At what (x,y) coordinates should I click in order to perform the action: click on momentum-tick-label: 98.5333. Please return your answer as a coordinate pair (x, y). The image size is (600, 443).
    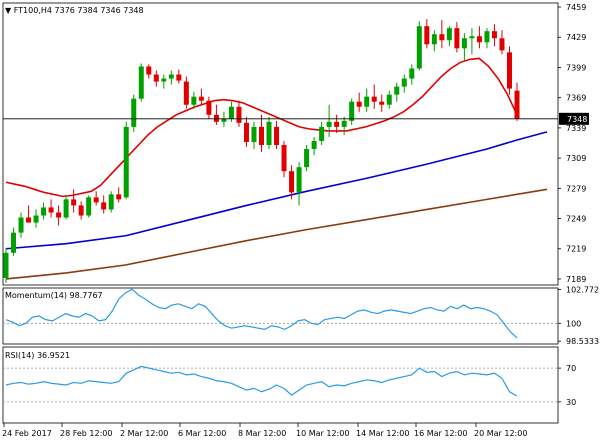
    Looking at the image, I should click on (582, 341).